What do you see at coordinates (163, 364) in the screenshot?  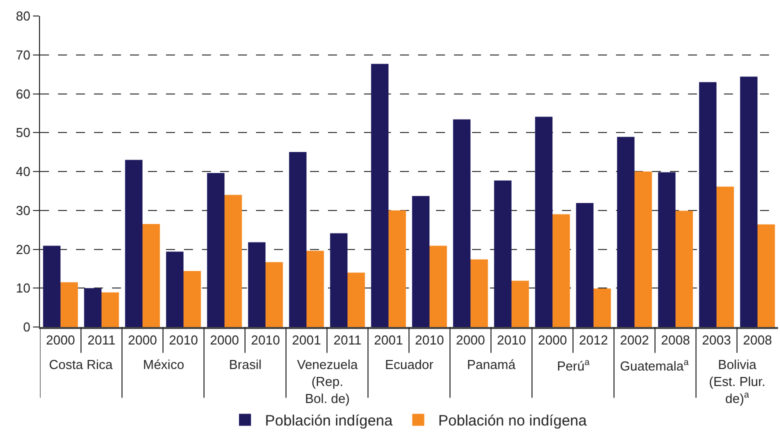 I see `text: México` at bounding box center [163, 364].